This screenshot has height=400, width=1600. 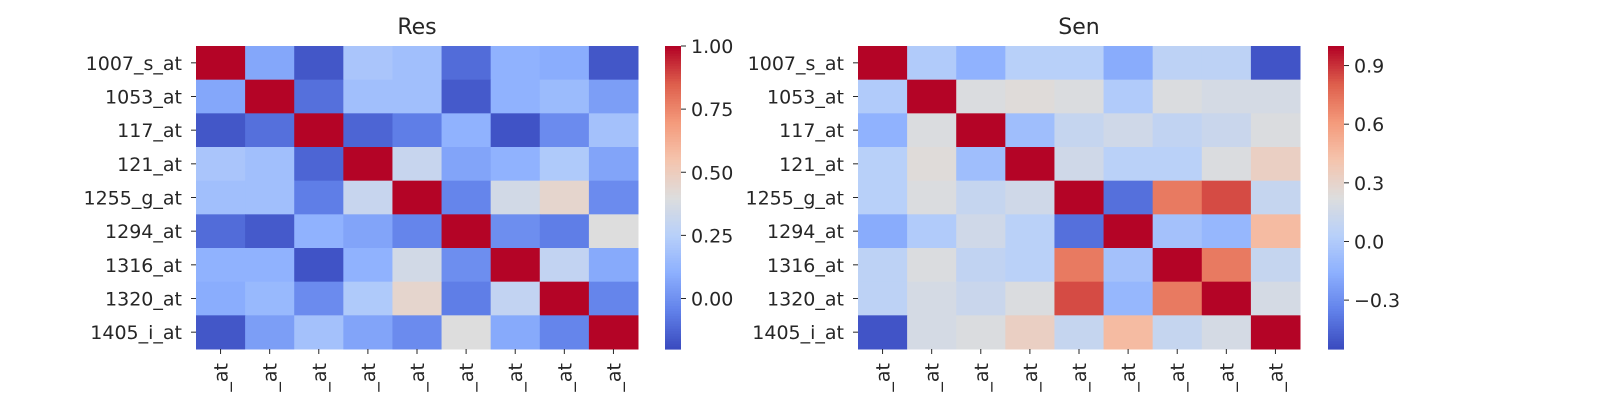 What do you see at coordinates (1369, 125) in the screenshot?
I see `colorbar-tick-label: 0.6` at bounding box center [1369, 125].